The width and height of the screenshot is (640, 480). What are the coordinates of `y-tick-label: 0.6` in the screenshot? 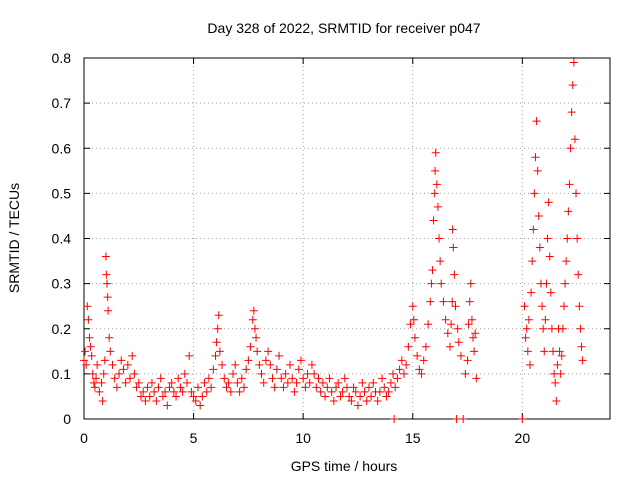 It's located at (62, 148).